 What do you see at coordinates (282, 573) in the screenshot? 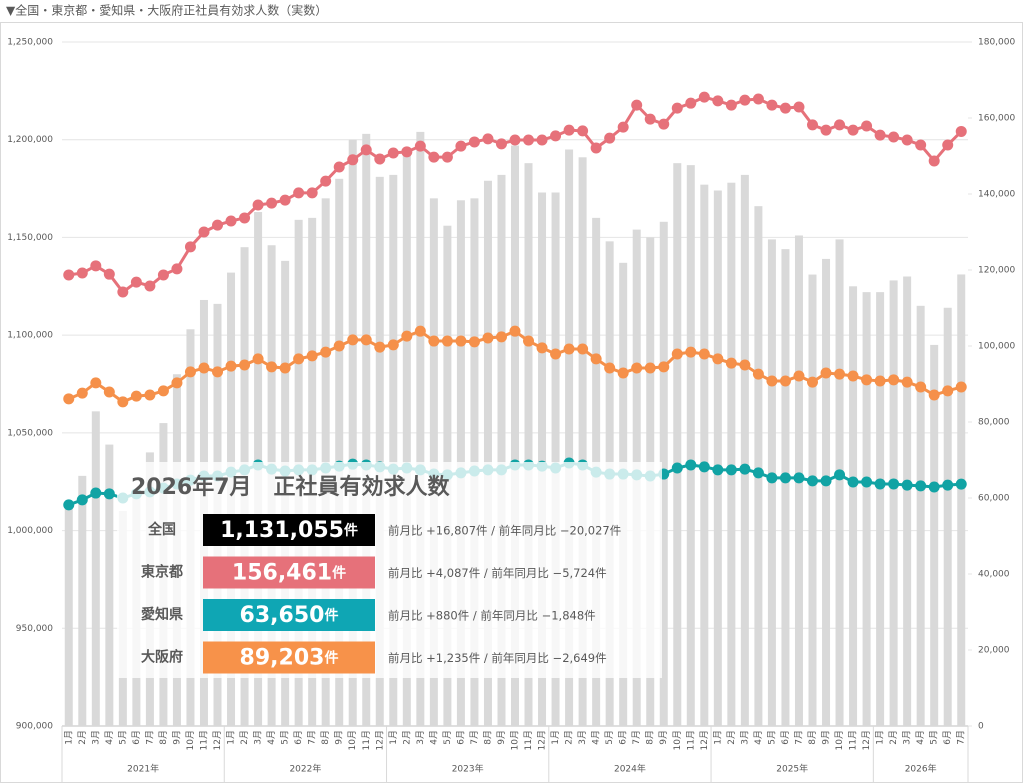
I see `value: 156,461` at bounding box center [282, 573].